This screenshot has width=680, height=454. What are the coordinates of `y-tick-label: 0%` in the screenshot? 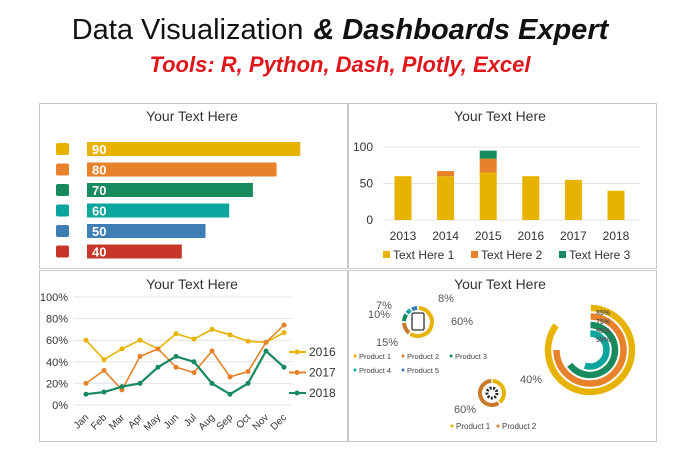 It's located at (60, 406).